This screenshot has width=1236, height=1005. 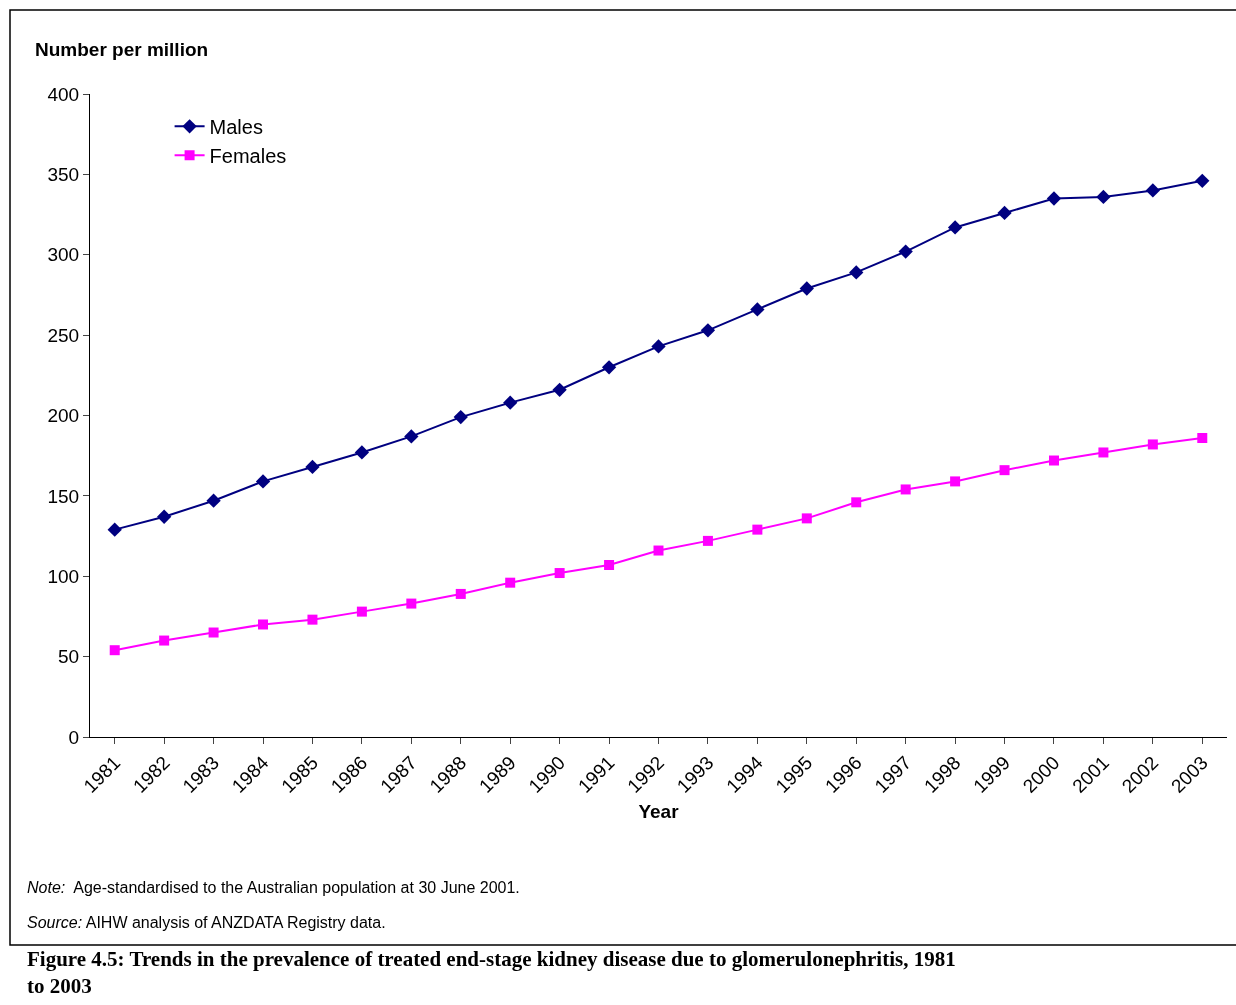 I want to click on legend-label: Females, so click(x=248, y=156).